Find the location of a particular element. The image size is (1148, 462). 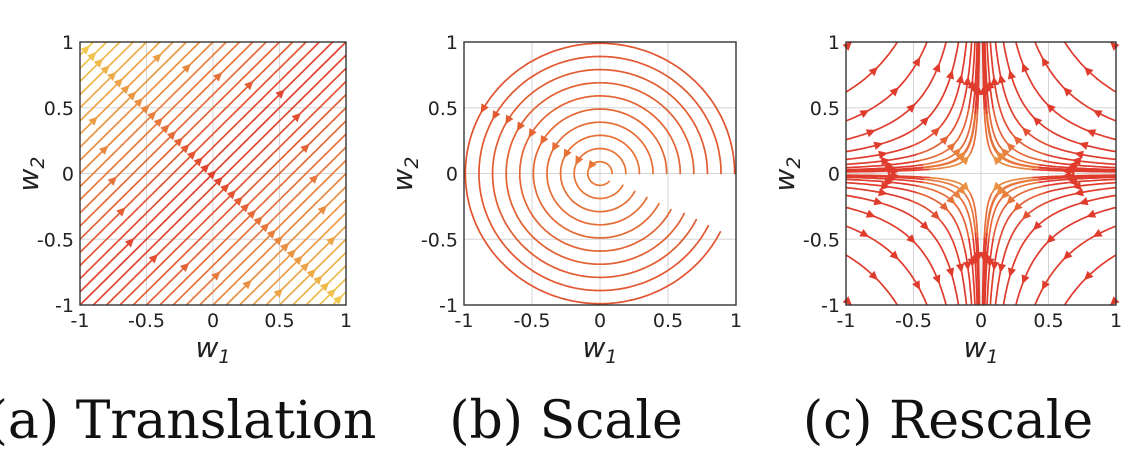

caption: (a) Translation is located at coordinates (188, 421).